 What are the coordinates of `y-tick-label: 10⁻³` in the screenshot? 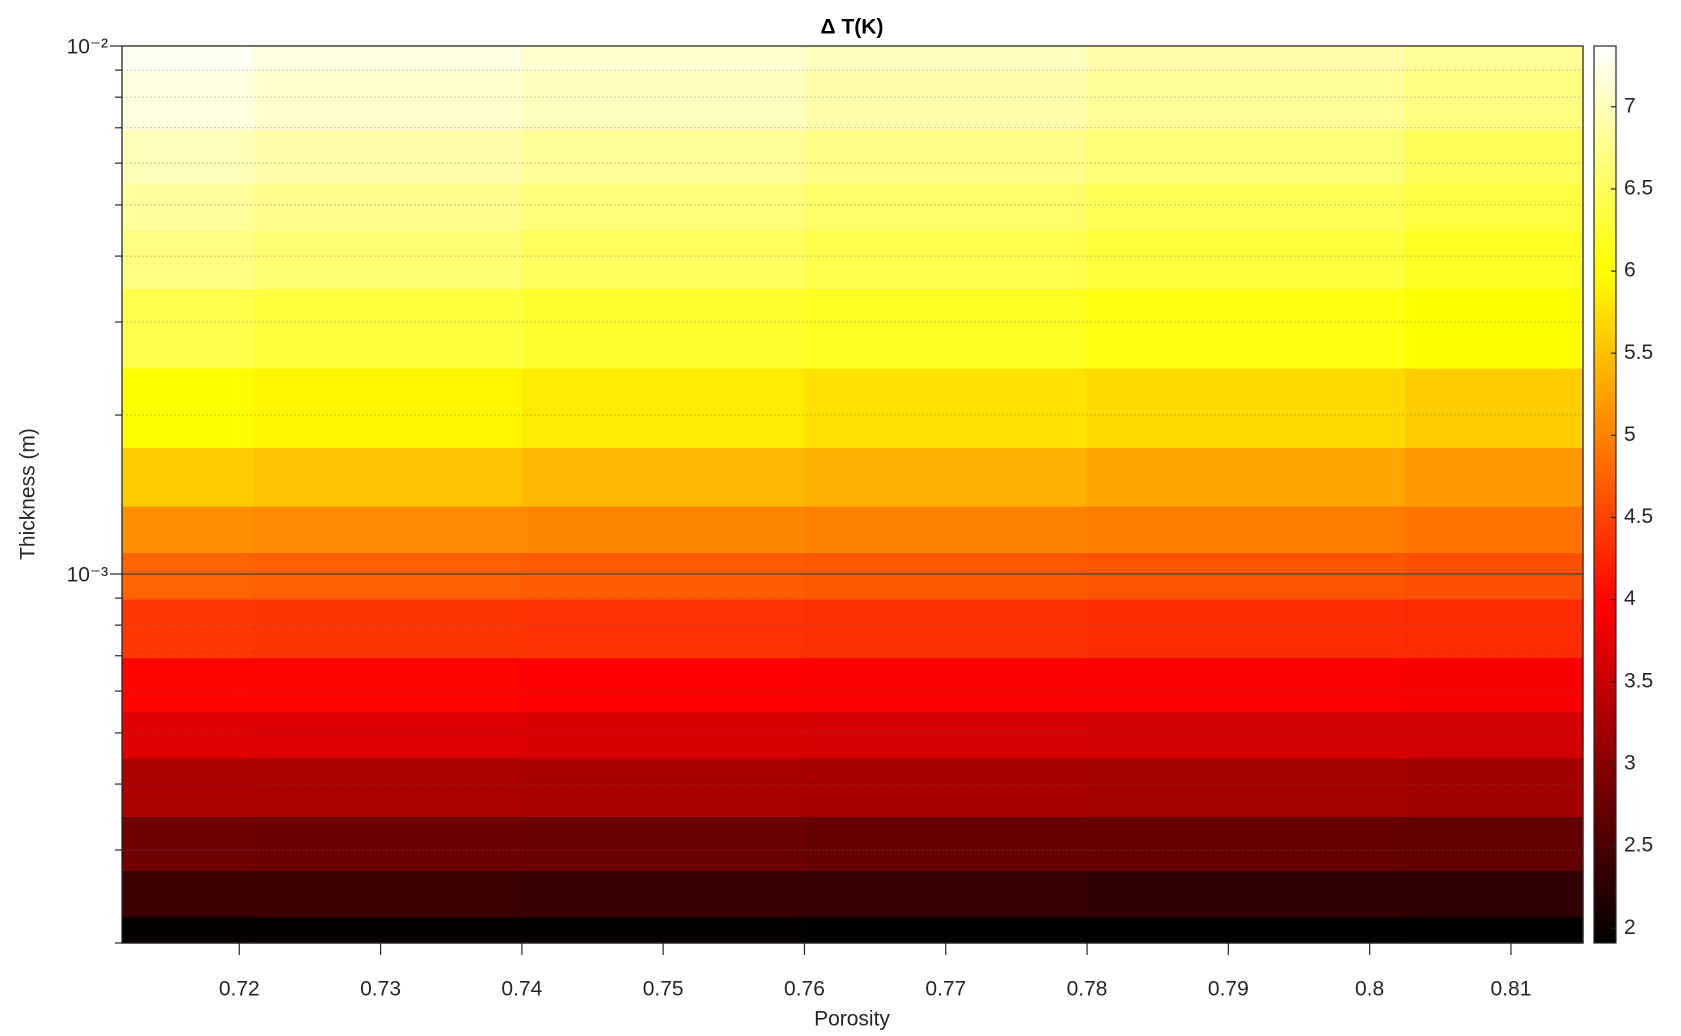 It's located at (87, 575).